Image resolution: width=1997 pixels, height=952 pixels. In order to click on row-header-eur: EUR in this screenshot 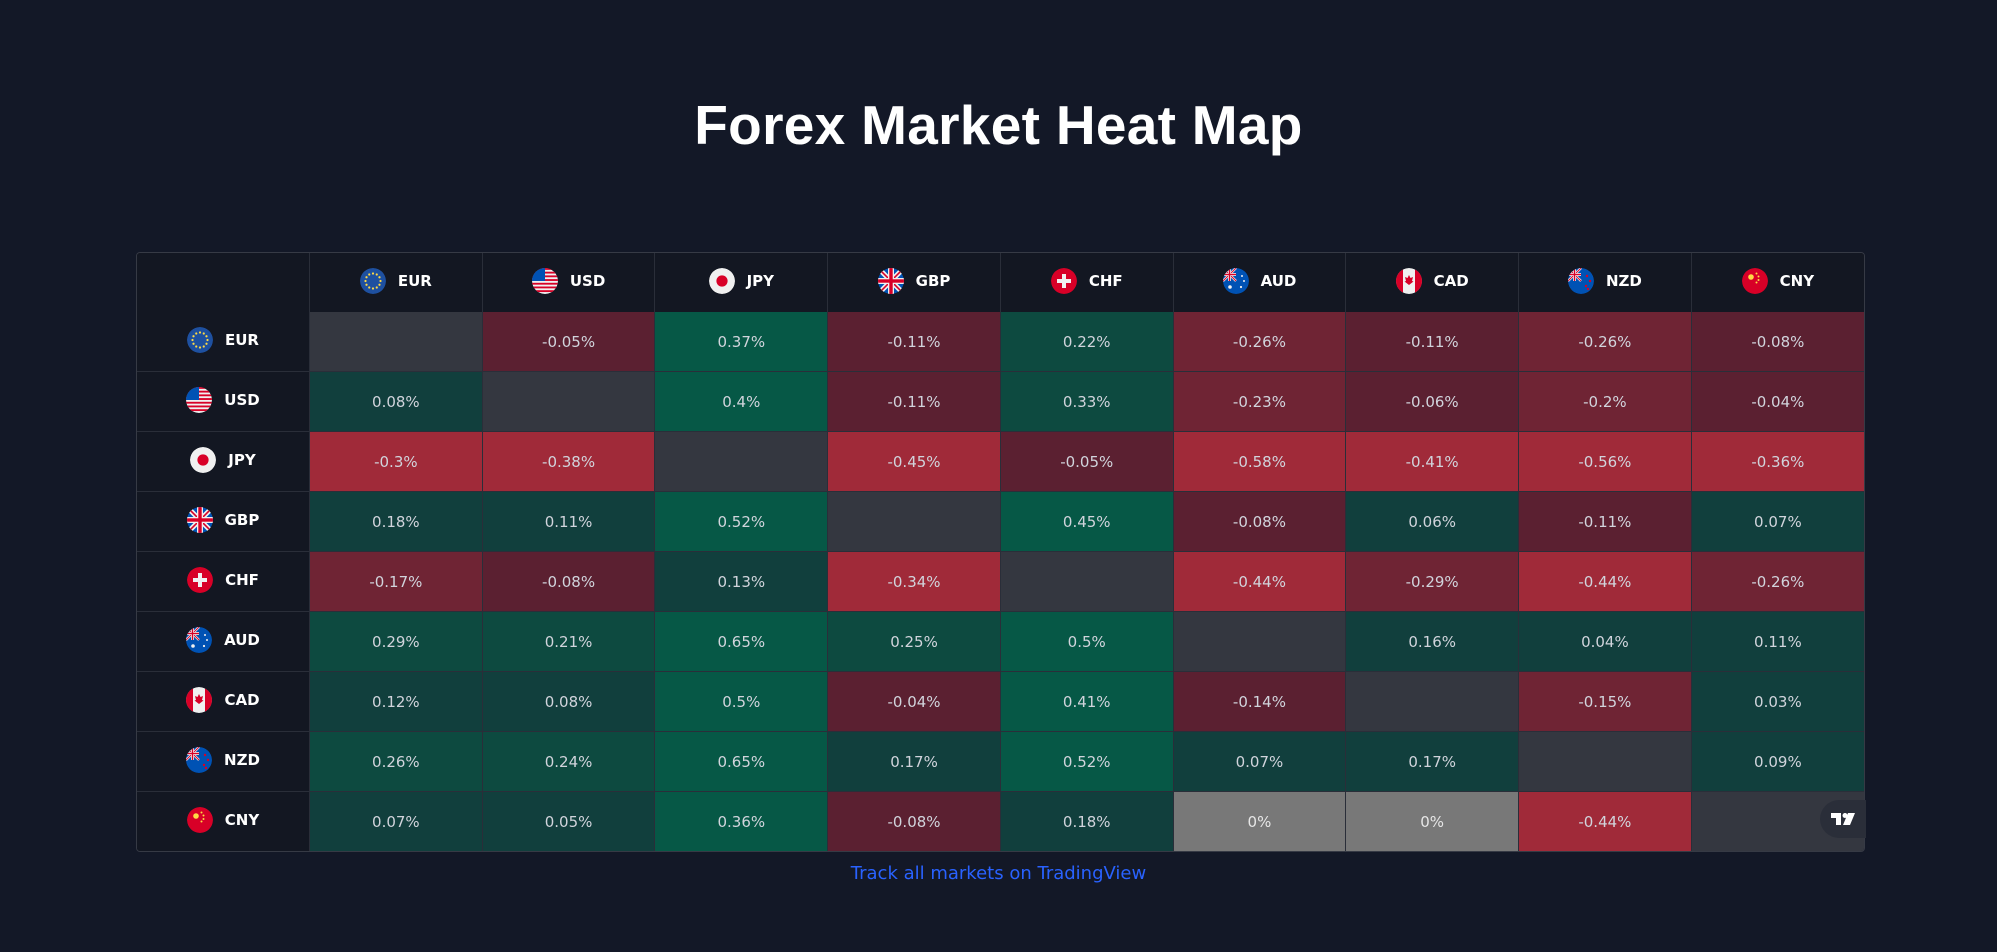, I will do `click(223, 342)`.